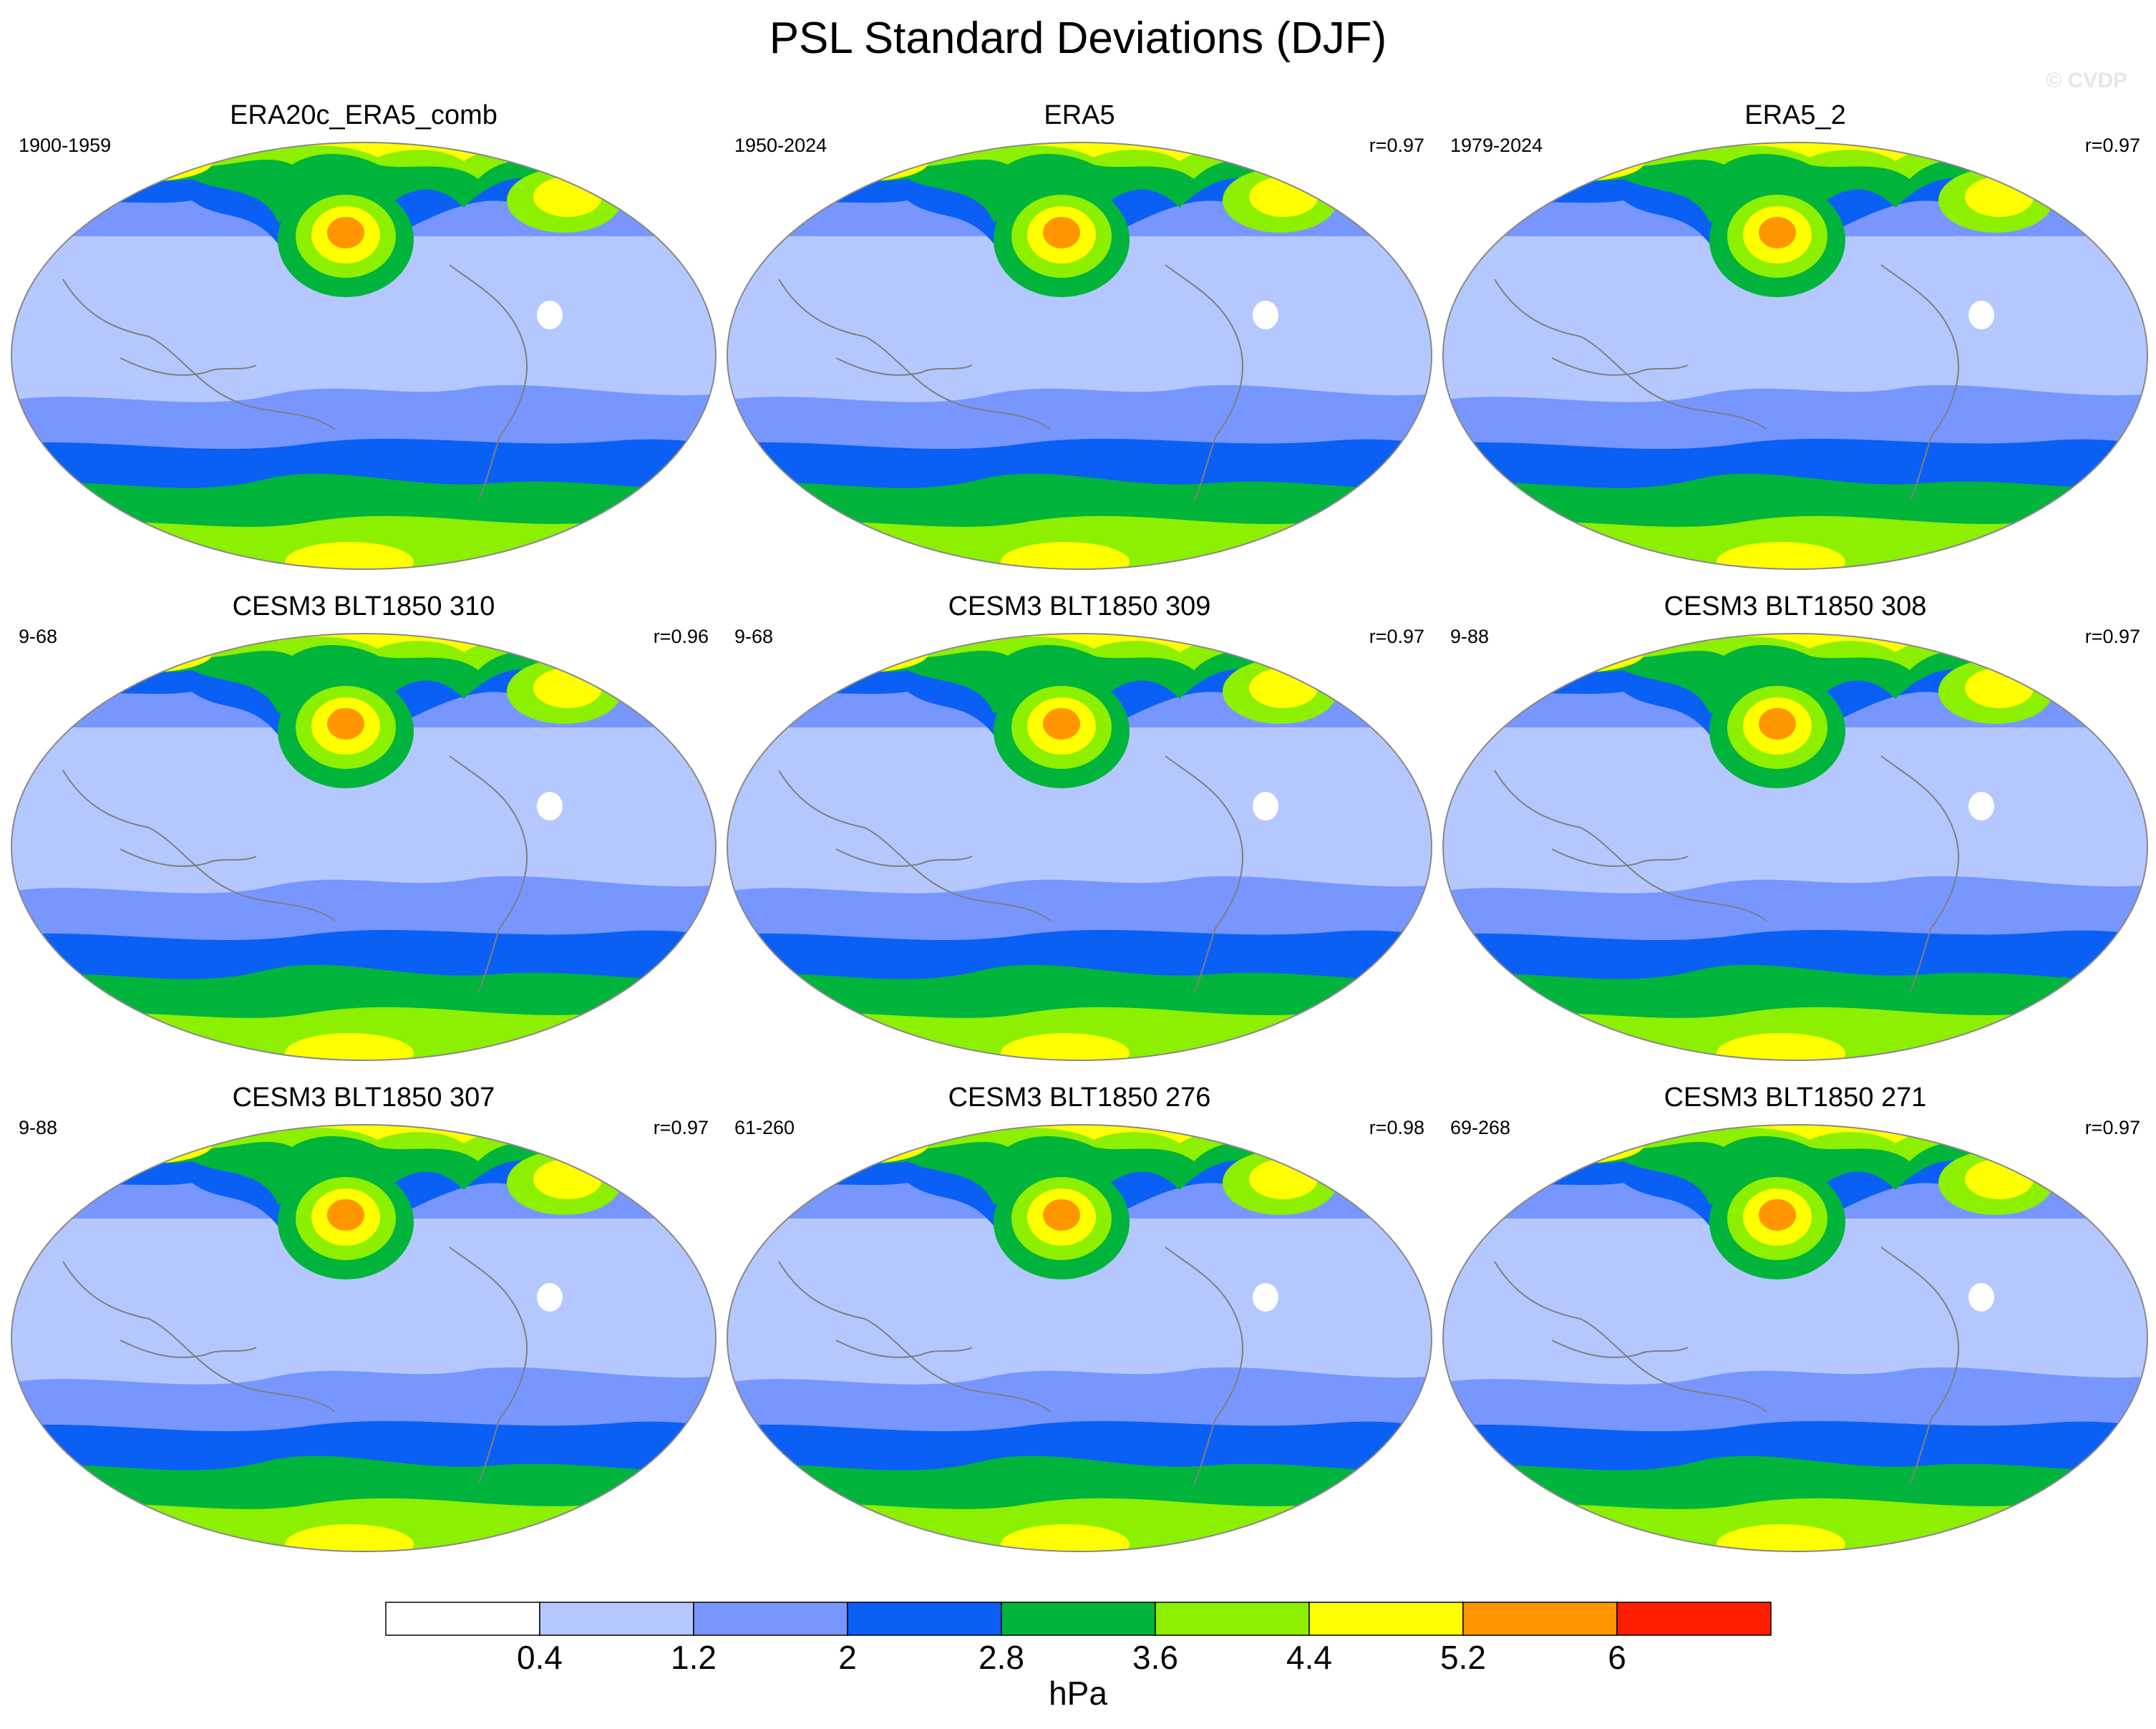 The width and height of the screenshot is (2156, 1729). I want to click on panel-title: CESM3 BLT1850 310, so click(363, 606).